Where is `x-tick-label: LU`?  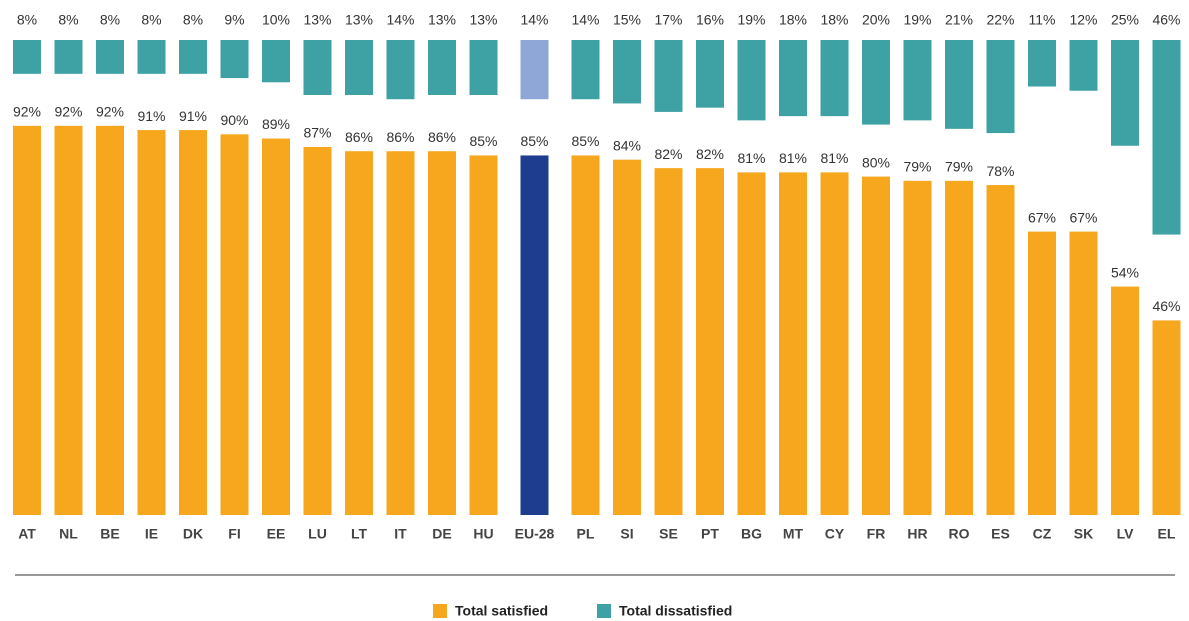
x-tick-label: LU is located at coordinates (317, 534).